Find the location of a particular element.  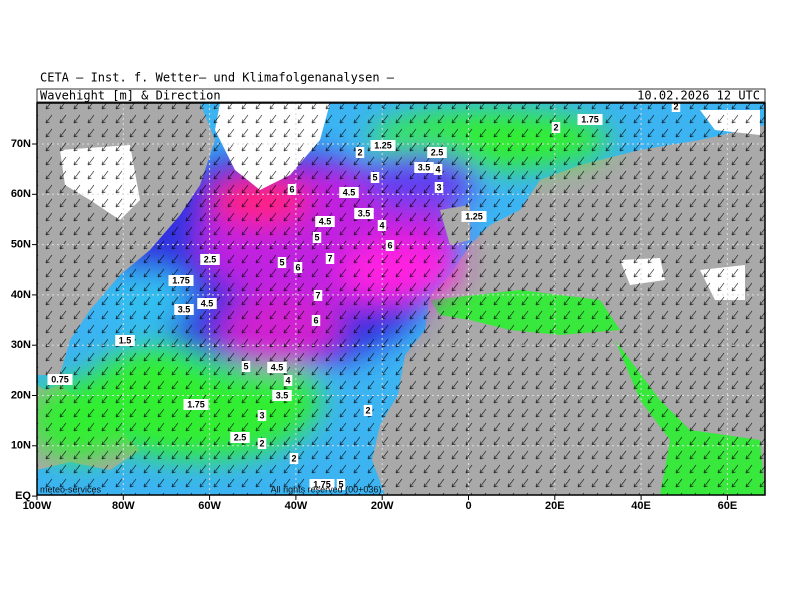

lat-label: 20N is located at coordinates (21, 395).